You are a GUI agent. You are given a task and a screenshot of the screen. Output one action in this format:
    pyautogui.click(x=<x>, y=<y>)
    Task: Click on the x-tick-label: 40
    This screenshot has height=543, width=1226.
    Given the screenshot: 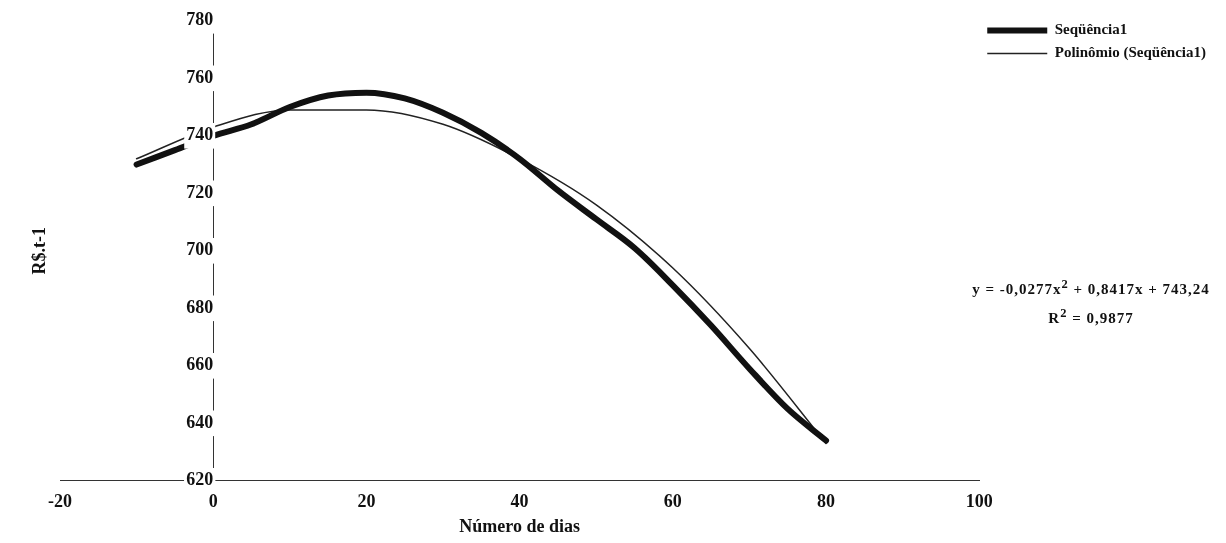 What is the action you would take?
    pyautogui.click(x=519, y=501)
    